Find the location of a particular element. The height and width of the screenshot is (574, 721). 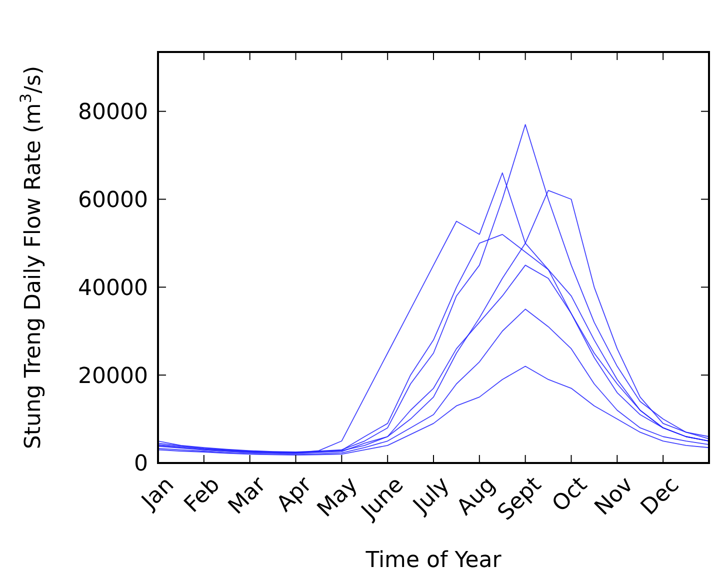

x-tick-label: Mar is located at coordinates (248, 496).